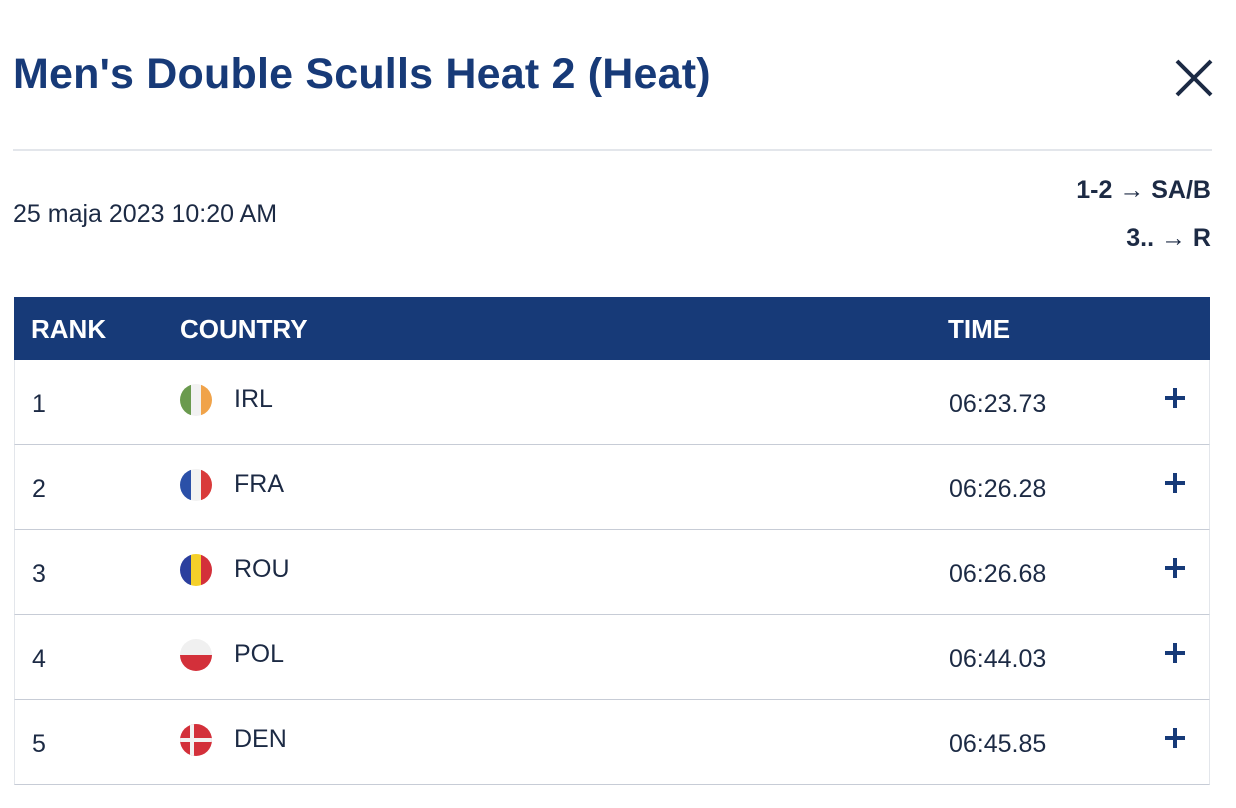  I want to click on column-header: COUNTRY, so click(244, 329).